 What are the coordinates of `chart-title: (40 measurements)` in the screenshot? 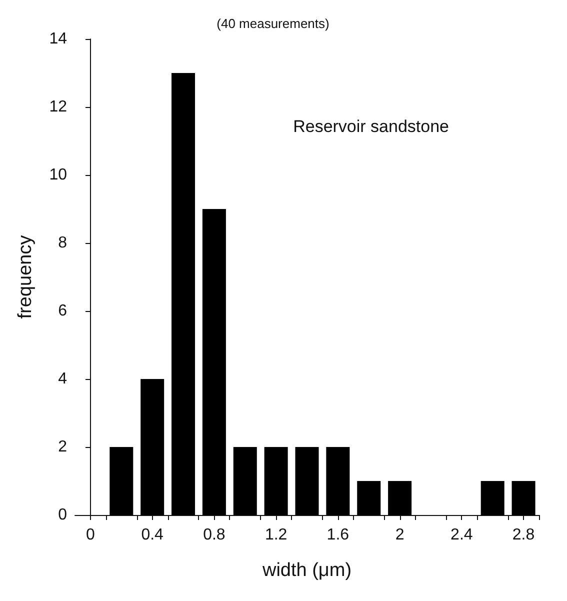 It's located at (273, 23).